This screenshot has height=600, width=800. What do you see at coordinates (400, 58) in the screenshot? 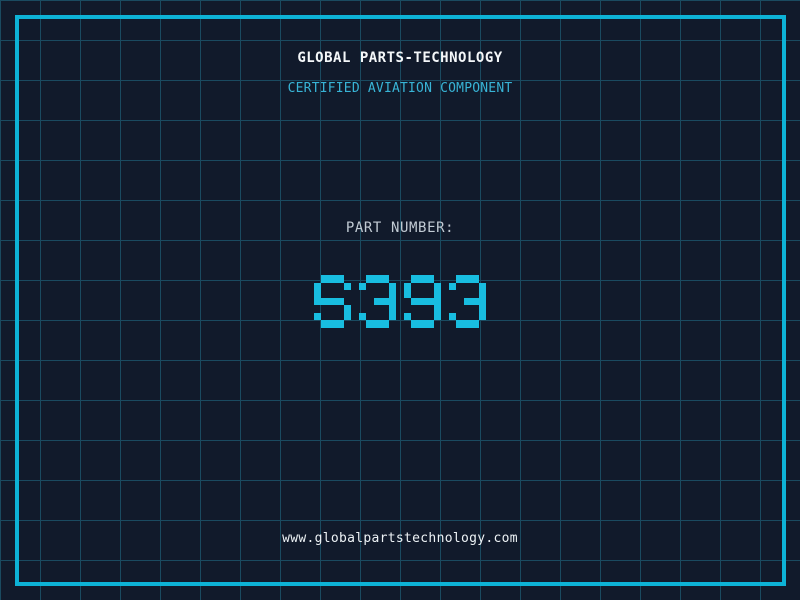
I see `company-title: GLOBAL PARTS-TECHNOLOGY` at bounding box center [400, 58].